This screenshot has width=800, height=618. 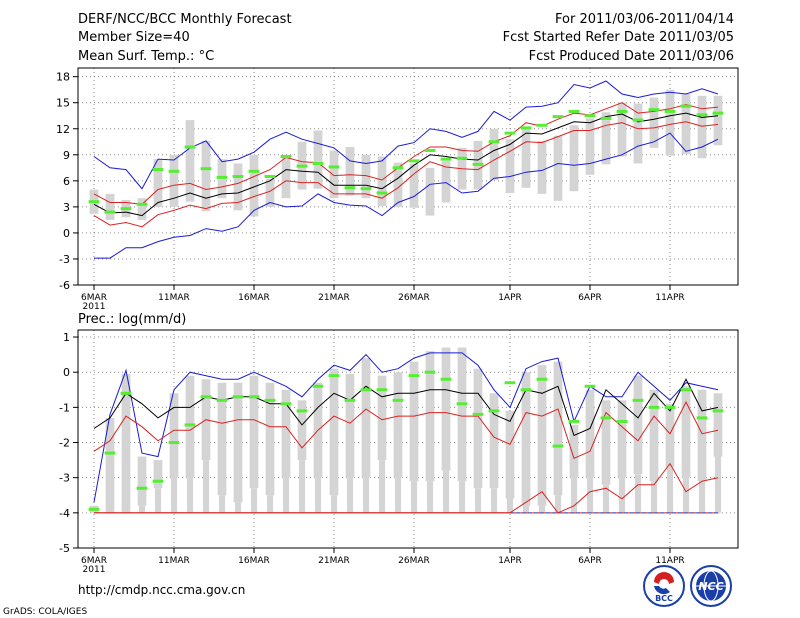 I want to click on temp-xtick-label-2: 16MAR, so click(x=254, y=298).